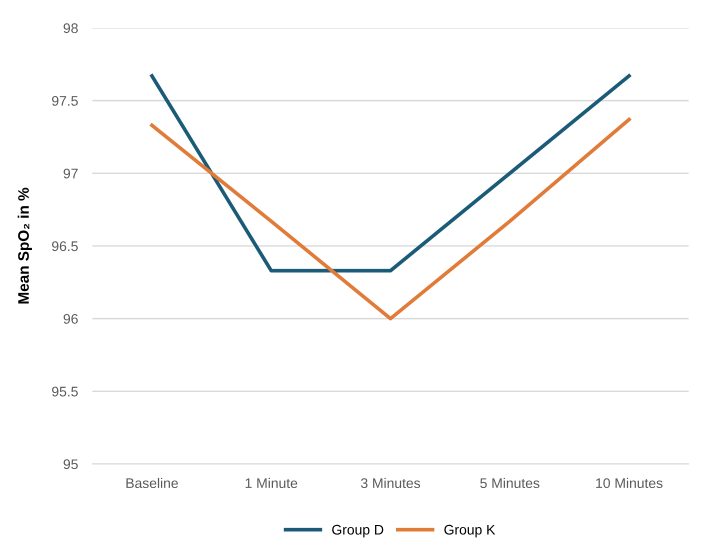  Describe the element at coordinates (71, 28) in the screenshot. I see `y-tick-label: 98` at that location.